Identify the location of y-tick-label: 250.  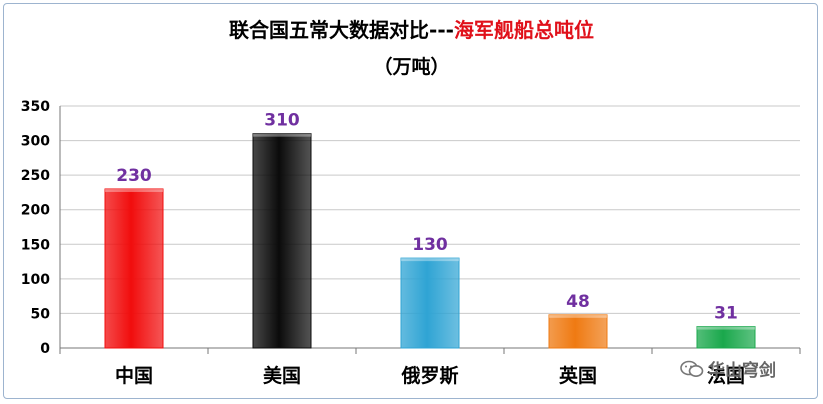
(35, 176).